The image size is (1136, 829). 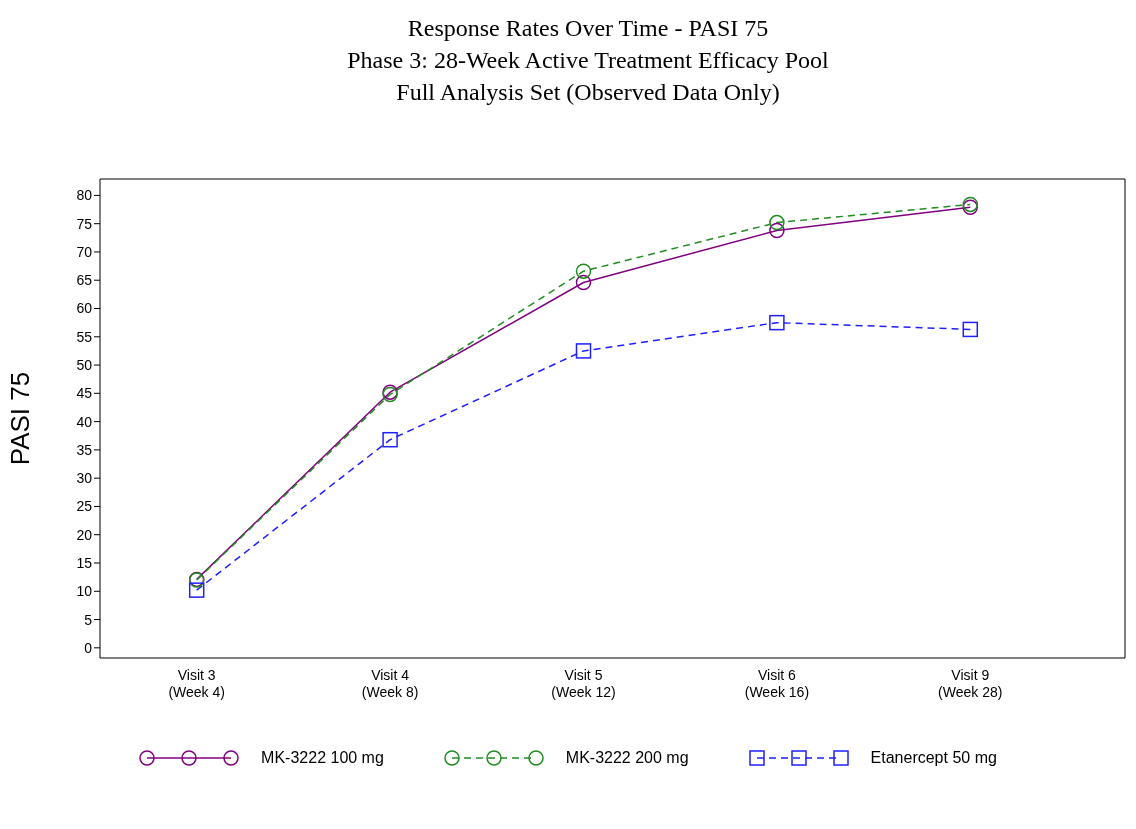 What do you see at coordinates (84, 478) in the screenshot?
I see `y-tick-label: 30` at bounding box center [84, 478].